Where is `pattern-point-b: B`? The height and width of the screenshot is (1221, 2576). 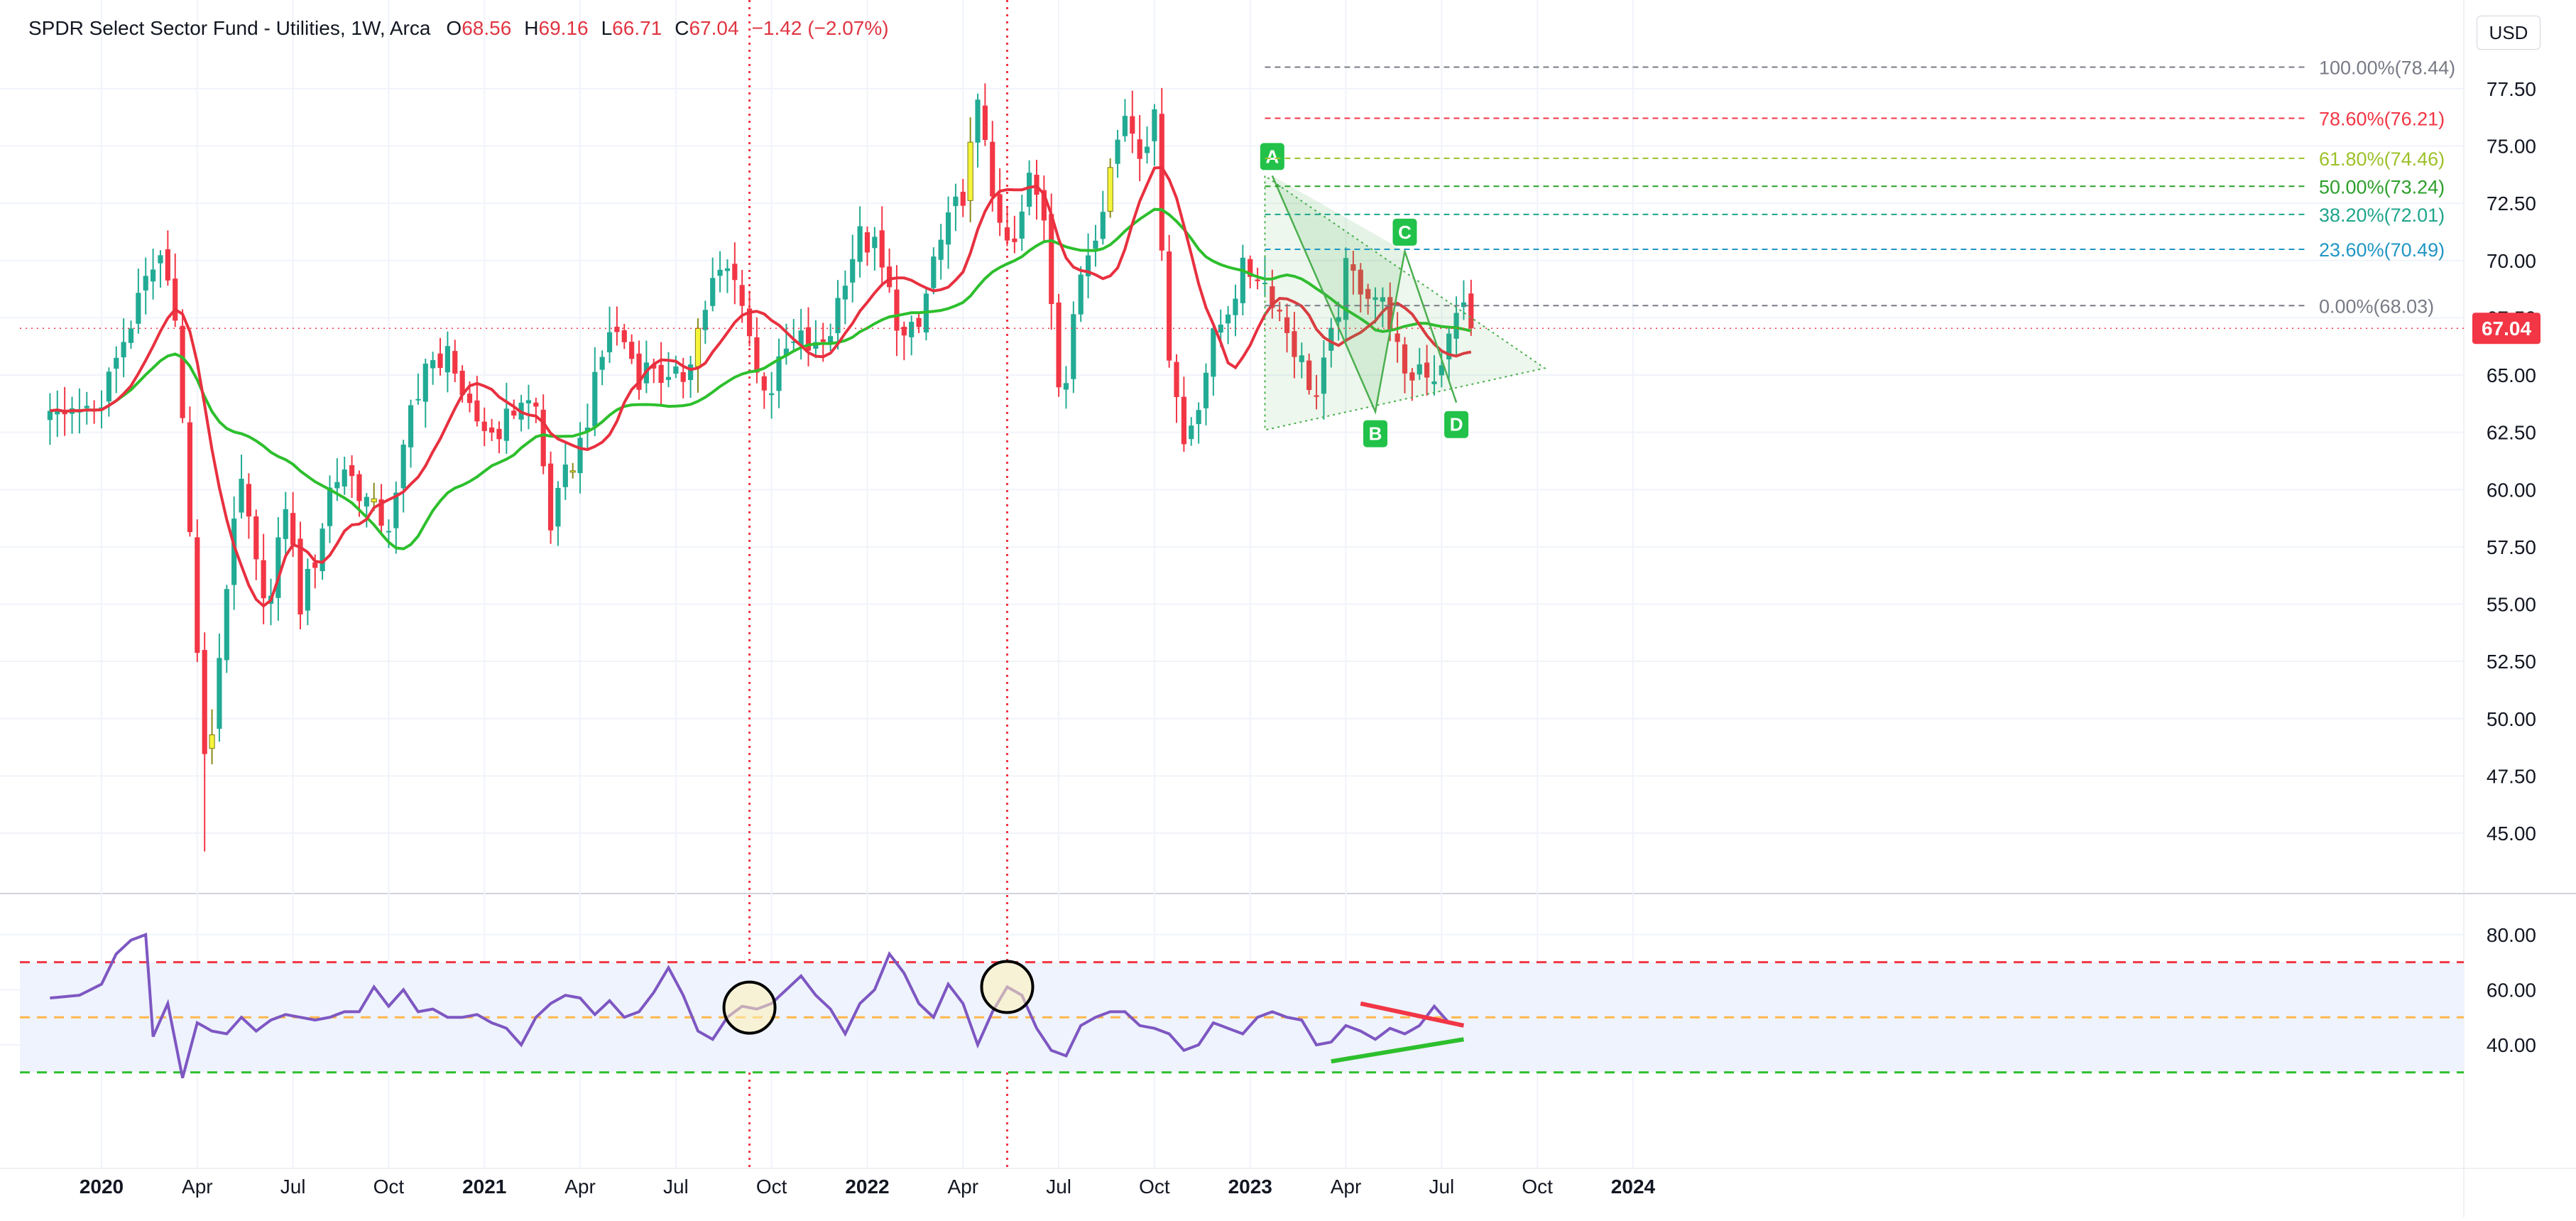
pattern-point-b: B is located at coordinates (1375, 433).